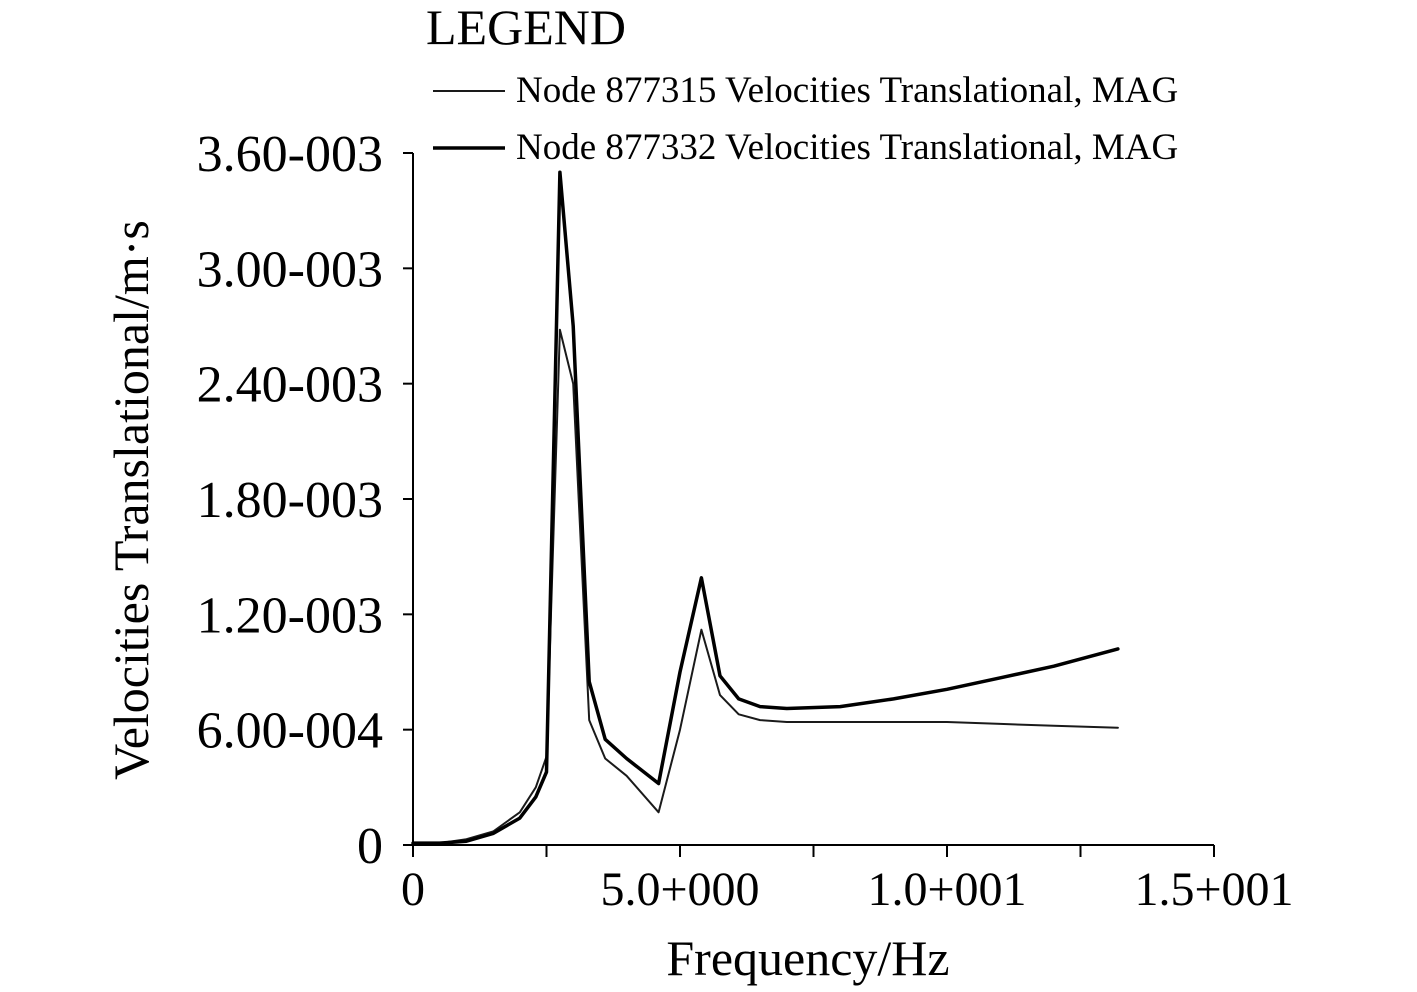 This screenshot has height=992, width=1417. Describe the element at coordinates (370, 846) in the screenshot. I see `y-tick-label: 0` at that location.